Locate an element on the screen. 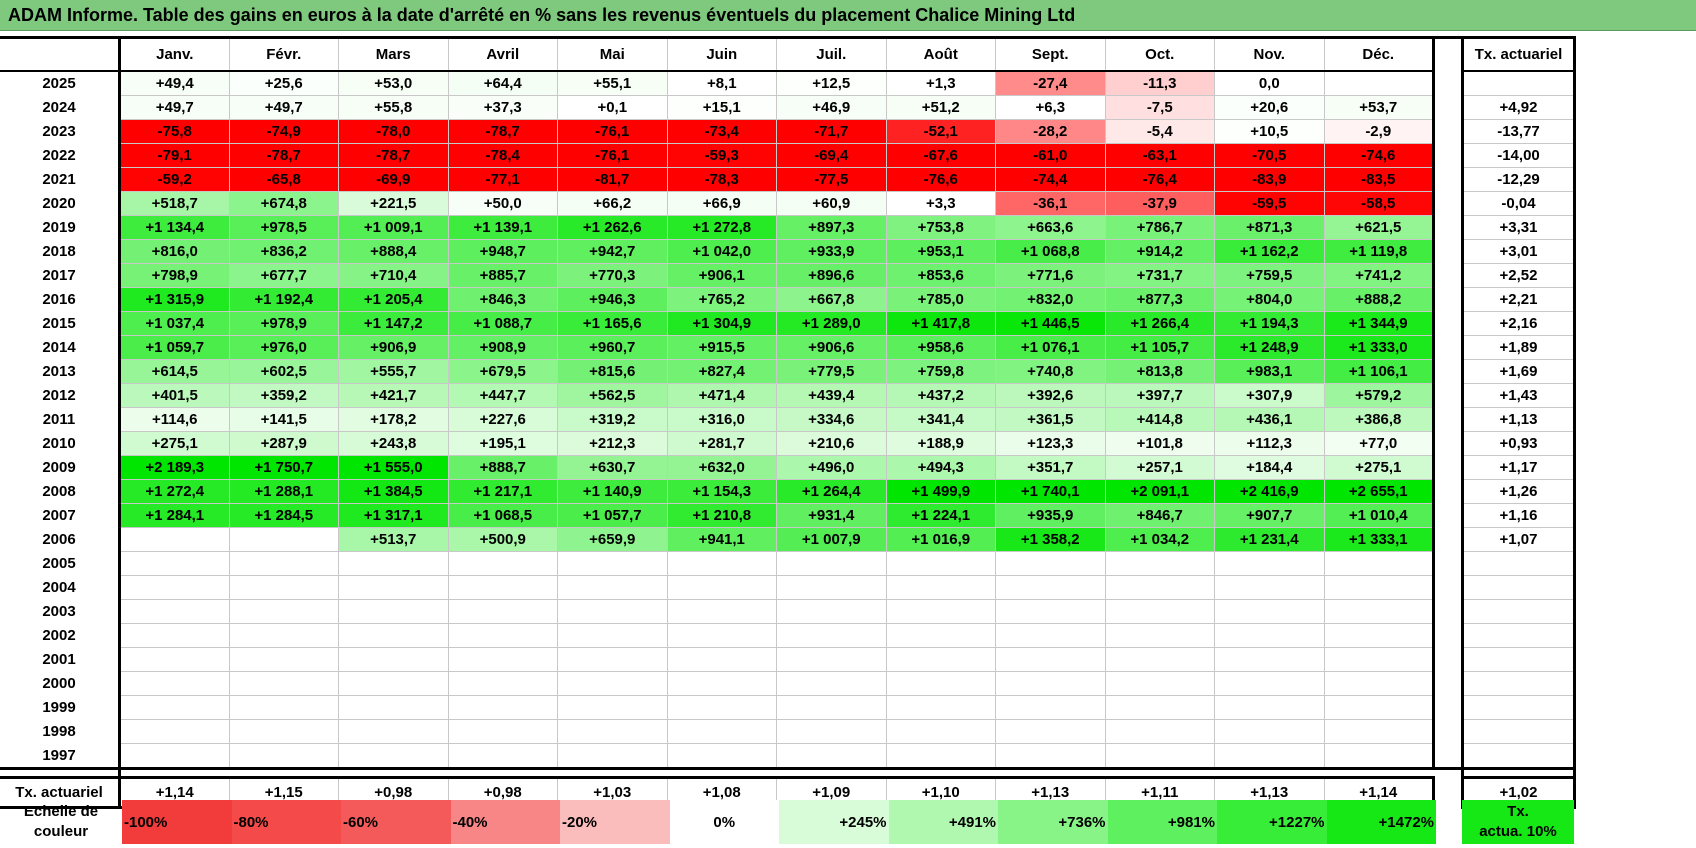  legend-label: Echelle de couleur is located at coordinates (61, 822).